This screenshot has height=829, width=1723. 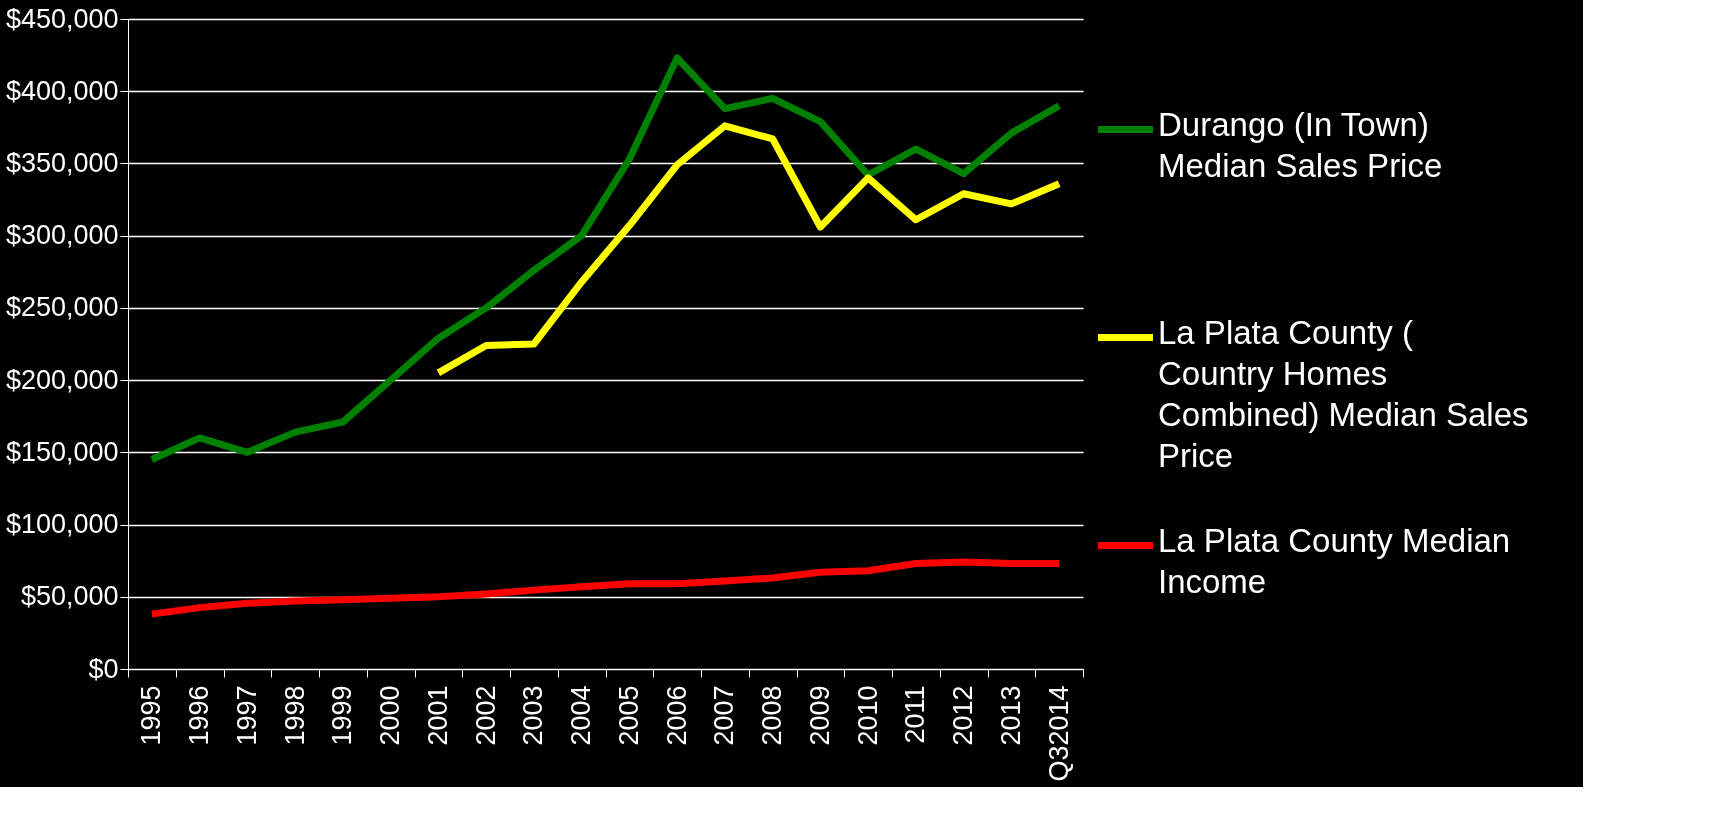 What do you see at coordinates (1334, 560) in the screenshot?
I see `legend-label: La Plata County Median Income` at bounding box center [1334, 560].